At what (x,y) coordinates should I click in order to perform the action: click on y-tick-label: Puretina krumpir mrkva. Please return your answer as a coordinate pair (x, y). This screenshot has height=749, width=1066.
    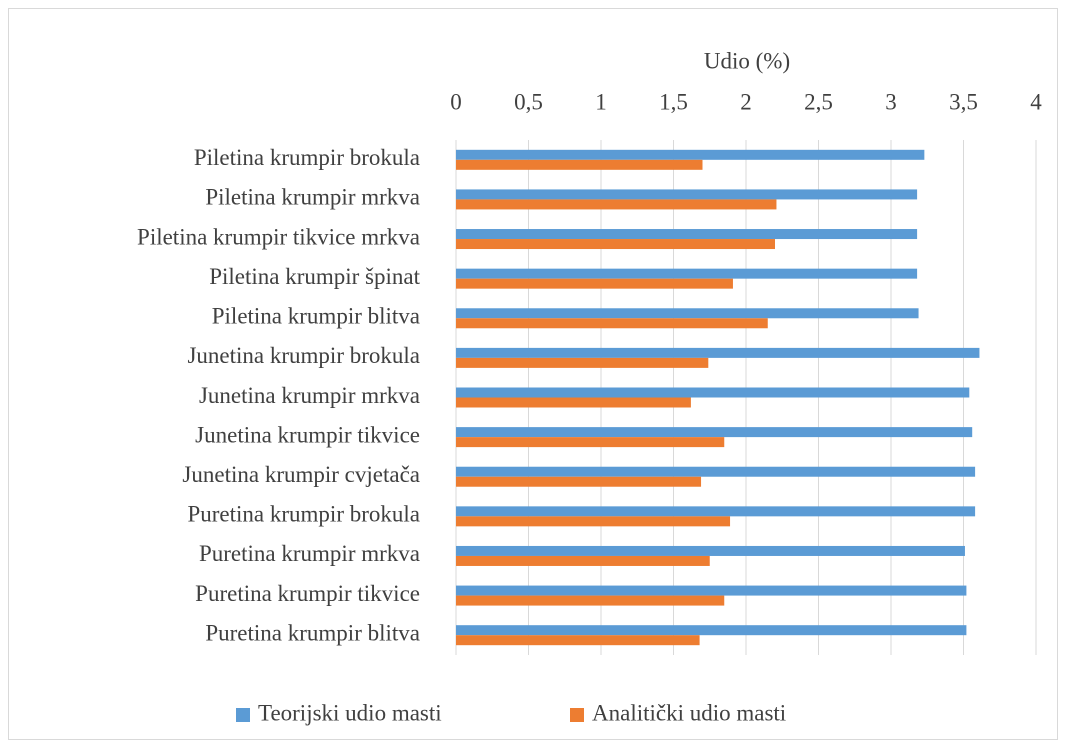
    Looking at the image, I should click on (309, 553).